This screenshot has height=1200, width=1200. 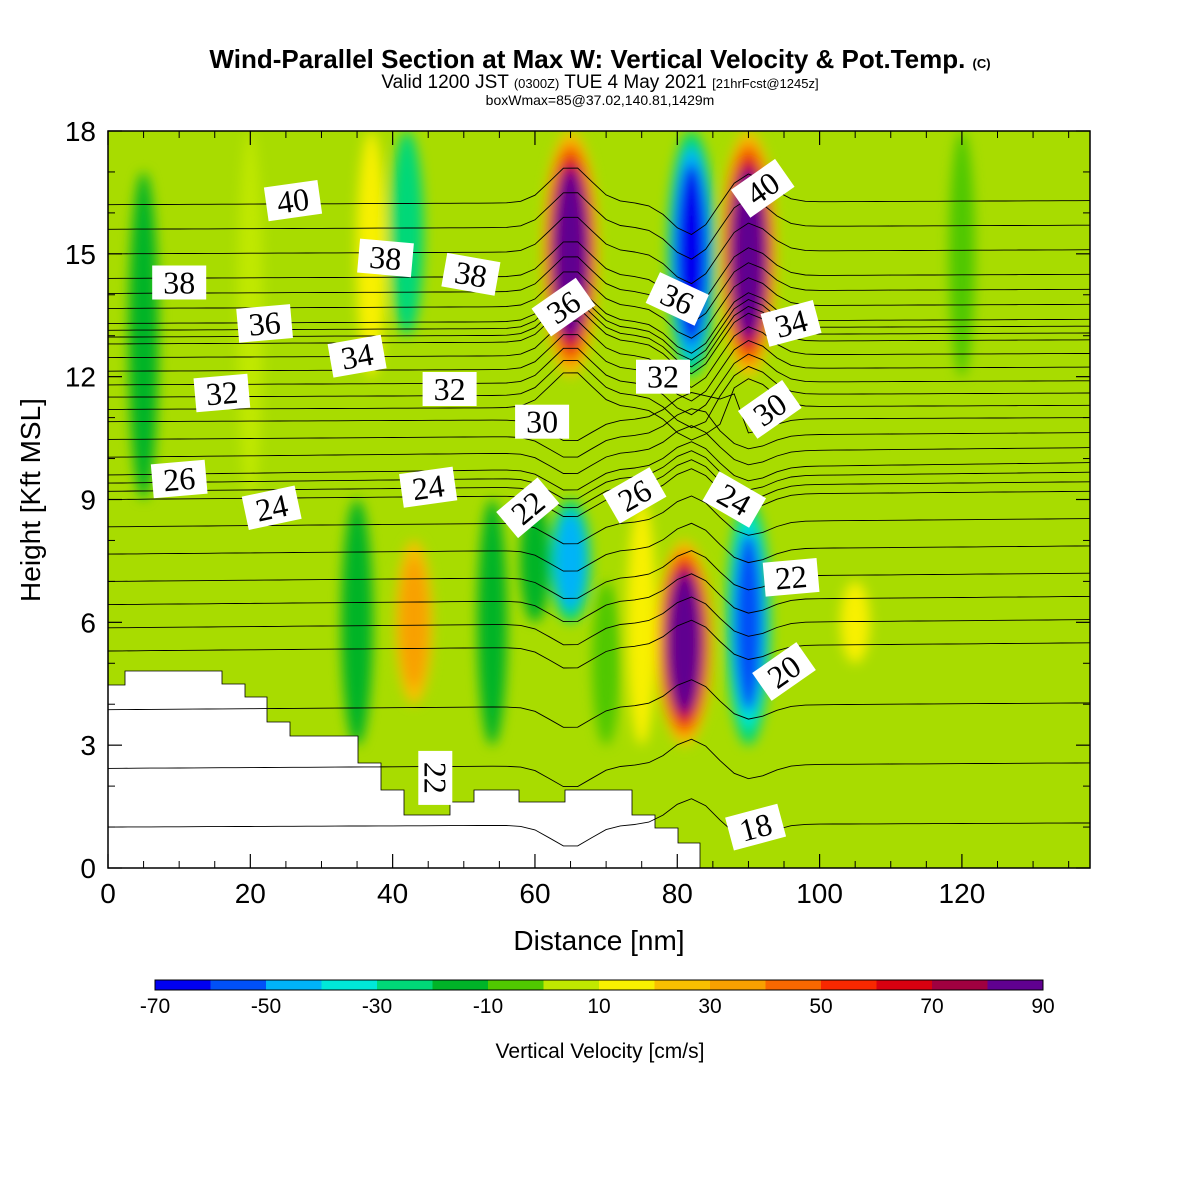 What do you see at coordinates (80, 131) in the screenshot?
I see `y-tick-label: 18` at bounding box center [80, 131].